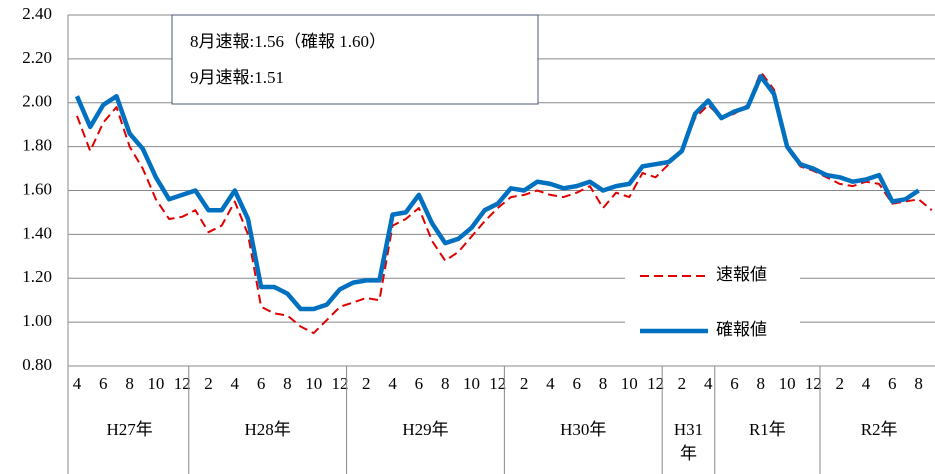 The height and width of the screenshot is (474, 935). I want to click on annotation-box, so click(355, 59).